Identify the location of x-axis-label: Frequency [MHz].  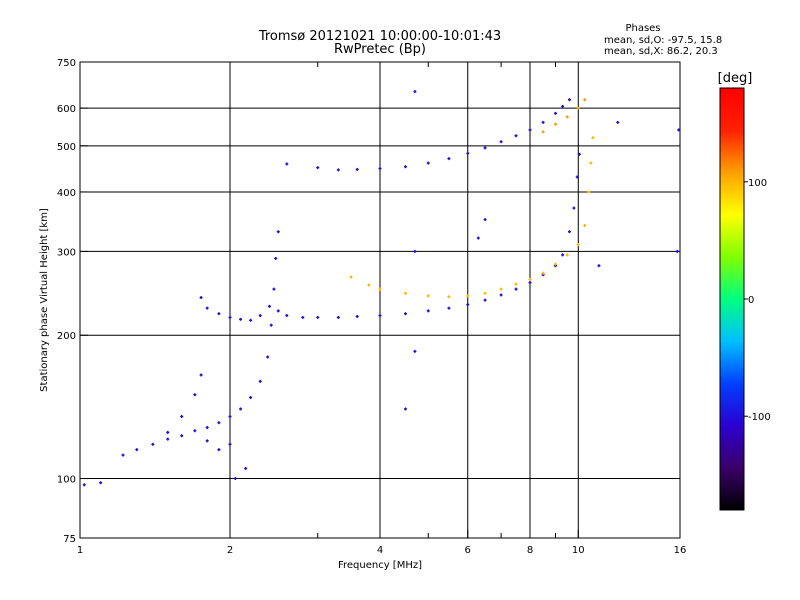
(380, 565).